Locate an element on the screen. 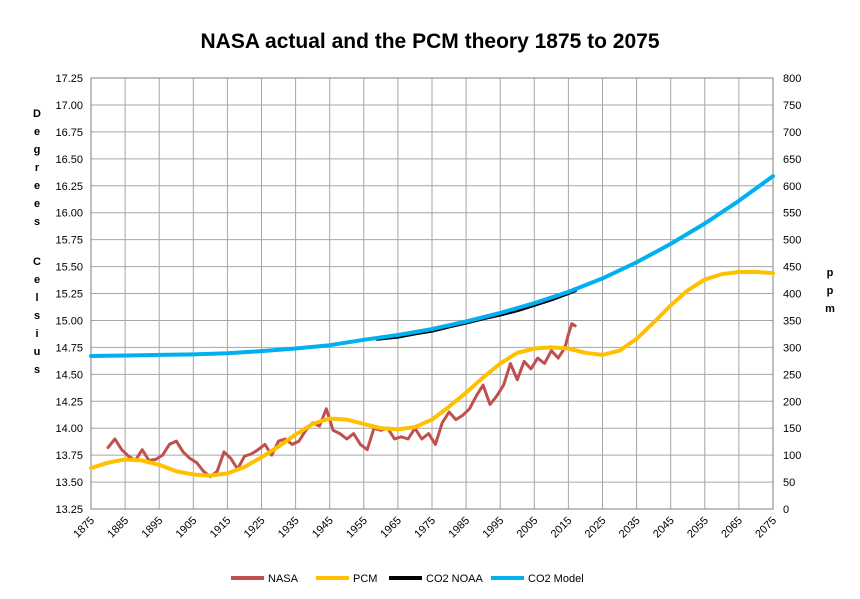  x-tick-label: 2055 is located at coordinates (698, 528).